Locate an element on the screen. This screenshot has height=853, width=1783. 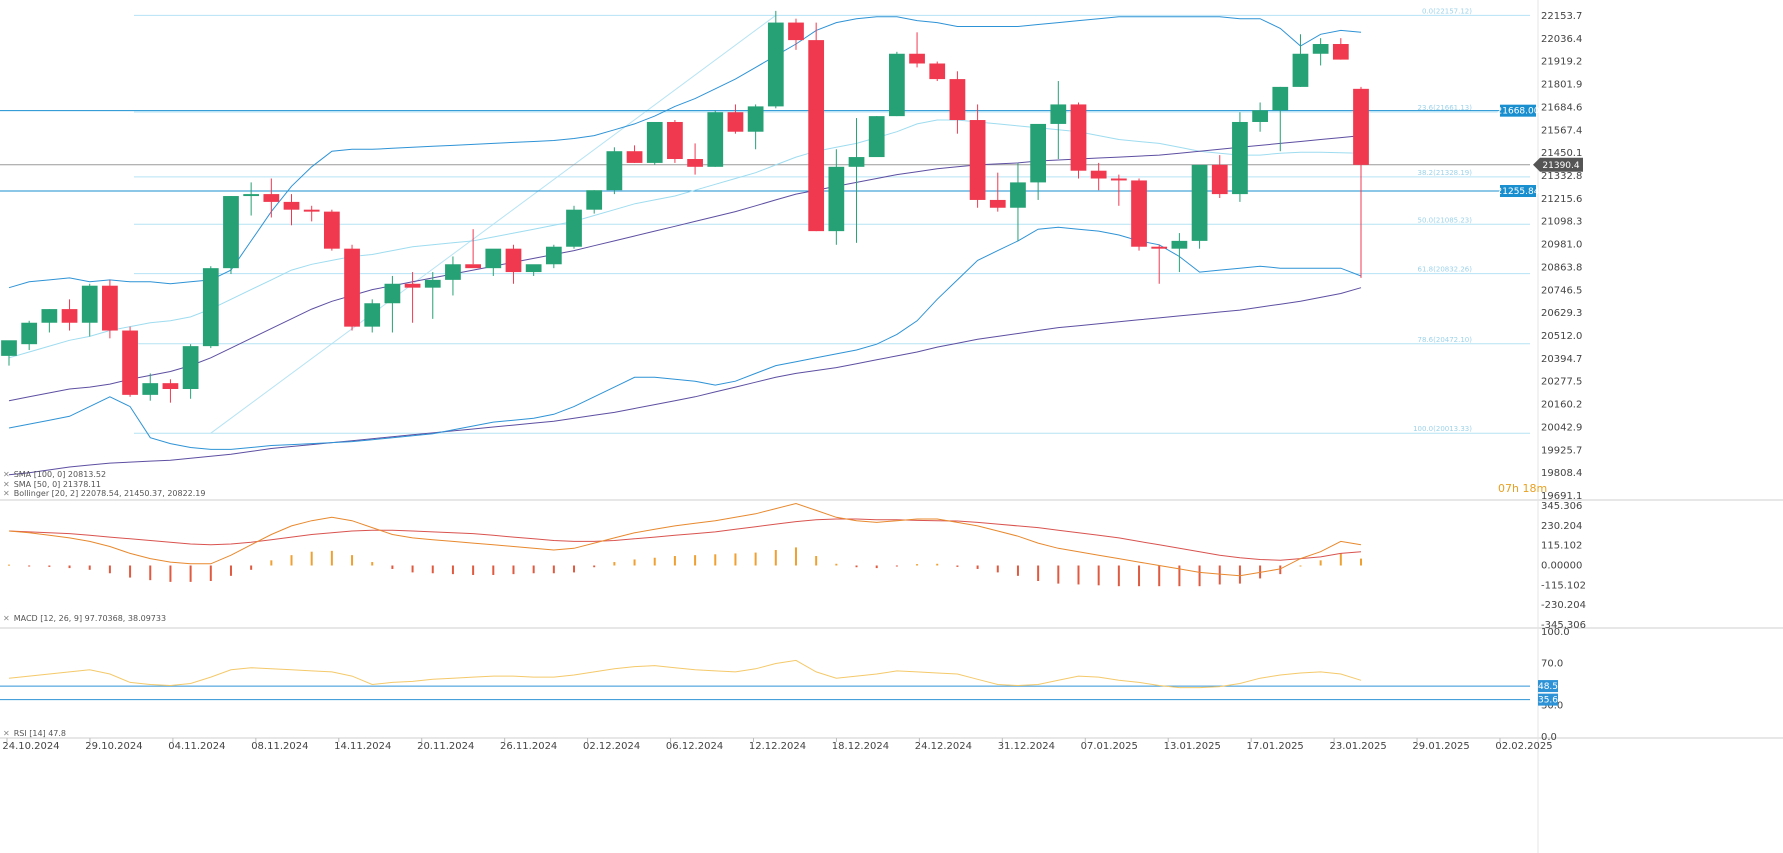
macd-signal-line is located at coordinates (685, 539).